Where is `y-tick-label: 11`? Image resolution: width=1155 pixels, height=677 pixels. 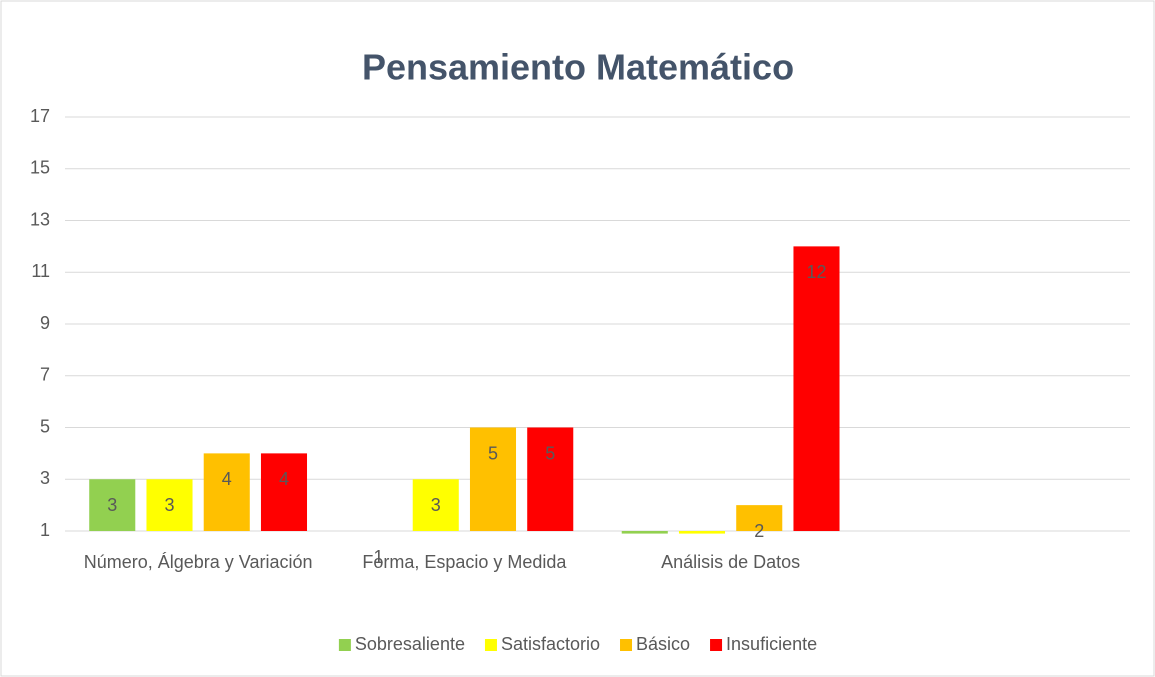
y-tick-label: 11 is located at coordinates (40, 271).